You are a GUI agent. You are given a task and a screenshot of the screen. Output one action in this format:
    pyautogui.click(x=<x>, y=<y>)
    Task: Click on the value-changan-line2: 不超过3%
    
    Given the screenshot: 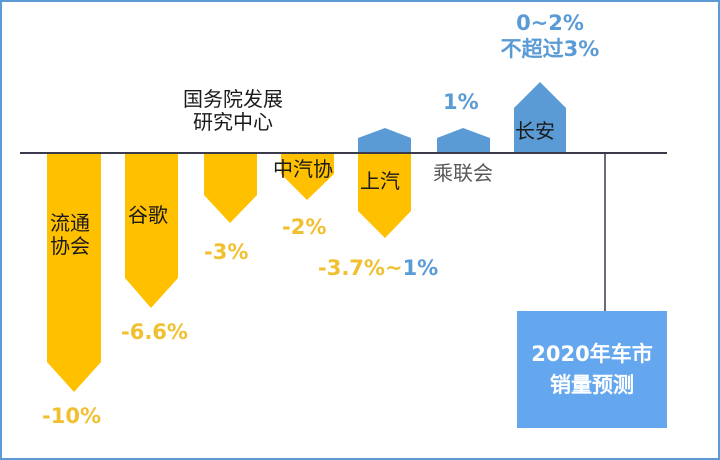 What is the action you would take?
    pyautogui.click(x=550, y=49)
    